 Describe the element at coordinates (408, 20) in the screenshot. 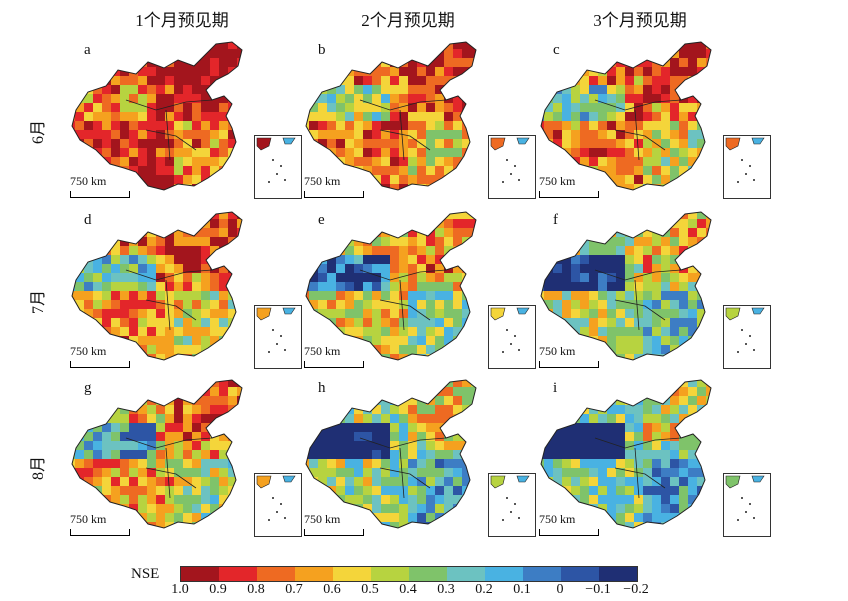

I see `column-title-2: 2个月预见期` at that location.